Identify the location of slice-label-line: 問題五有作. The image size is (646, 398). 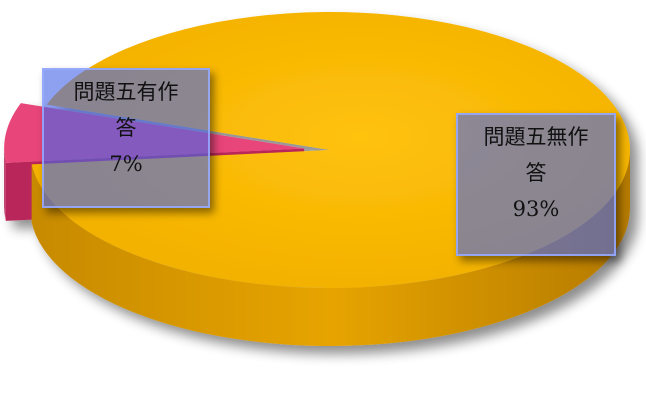
(126, 92).